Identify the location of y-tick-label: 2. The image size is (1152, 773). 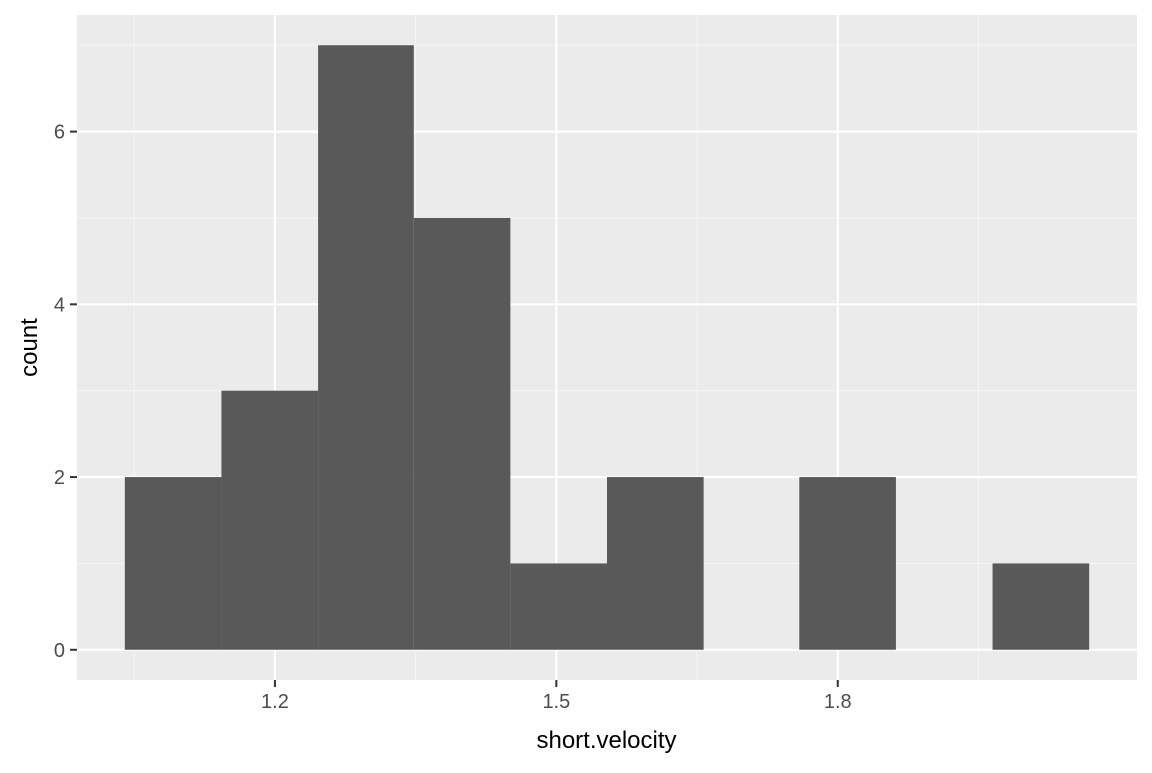
(59, 478).